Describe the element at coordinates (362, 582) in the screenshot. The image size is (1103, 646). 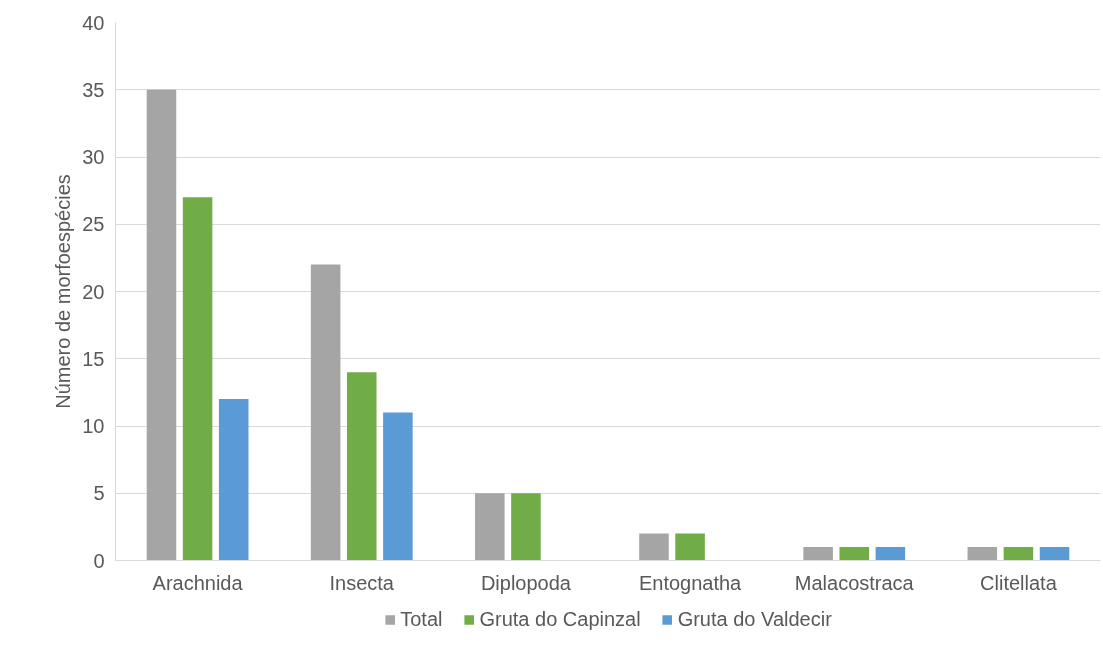
I see `x-tick-label: Insecta` at that location.